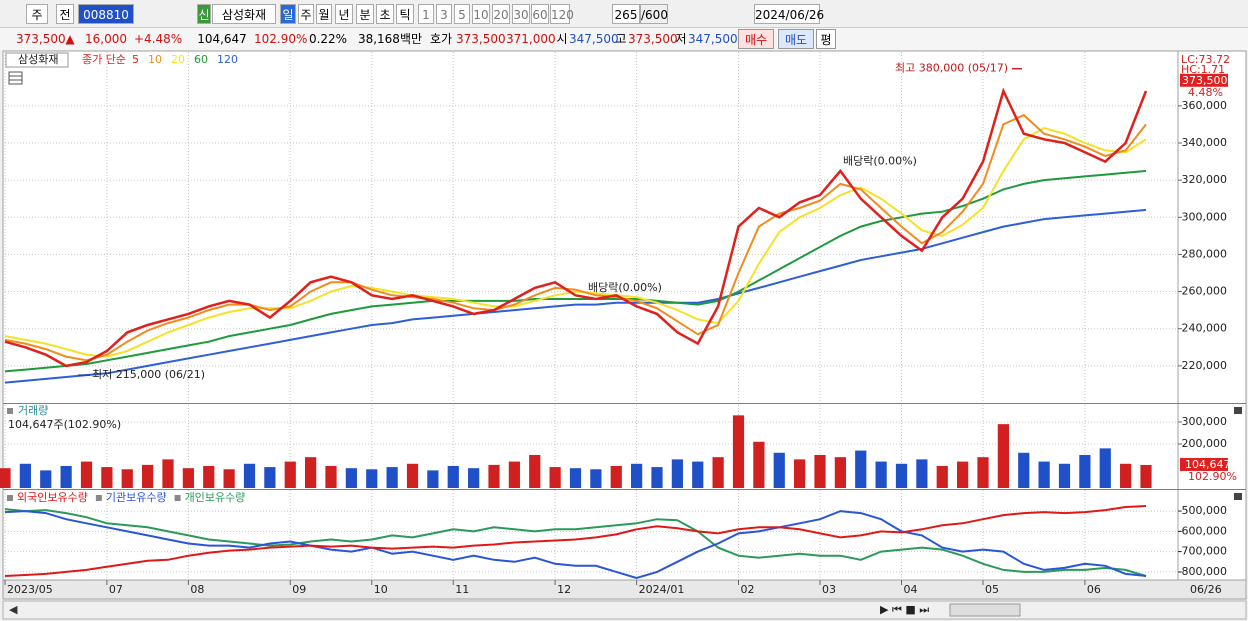  What do you see at coordinates (1205, 142) in the screenshot?
I see `y-tick-label: 340,000` at bounding box center [1205, 142].